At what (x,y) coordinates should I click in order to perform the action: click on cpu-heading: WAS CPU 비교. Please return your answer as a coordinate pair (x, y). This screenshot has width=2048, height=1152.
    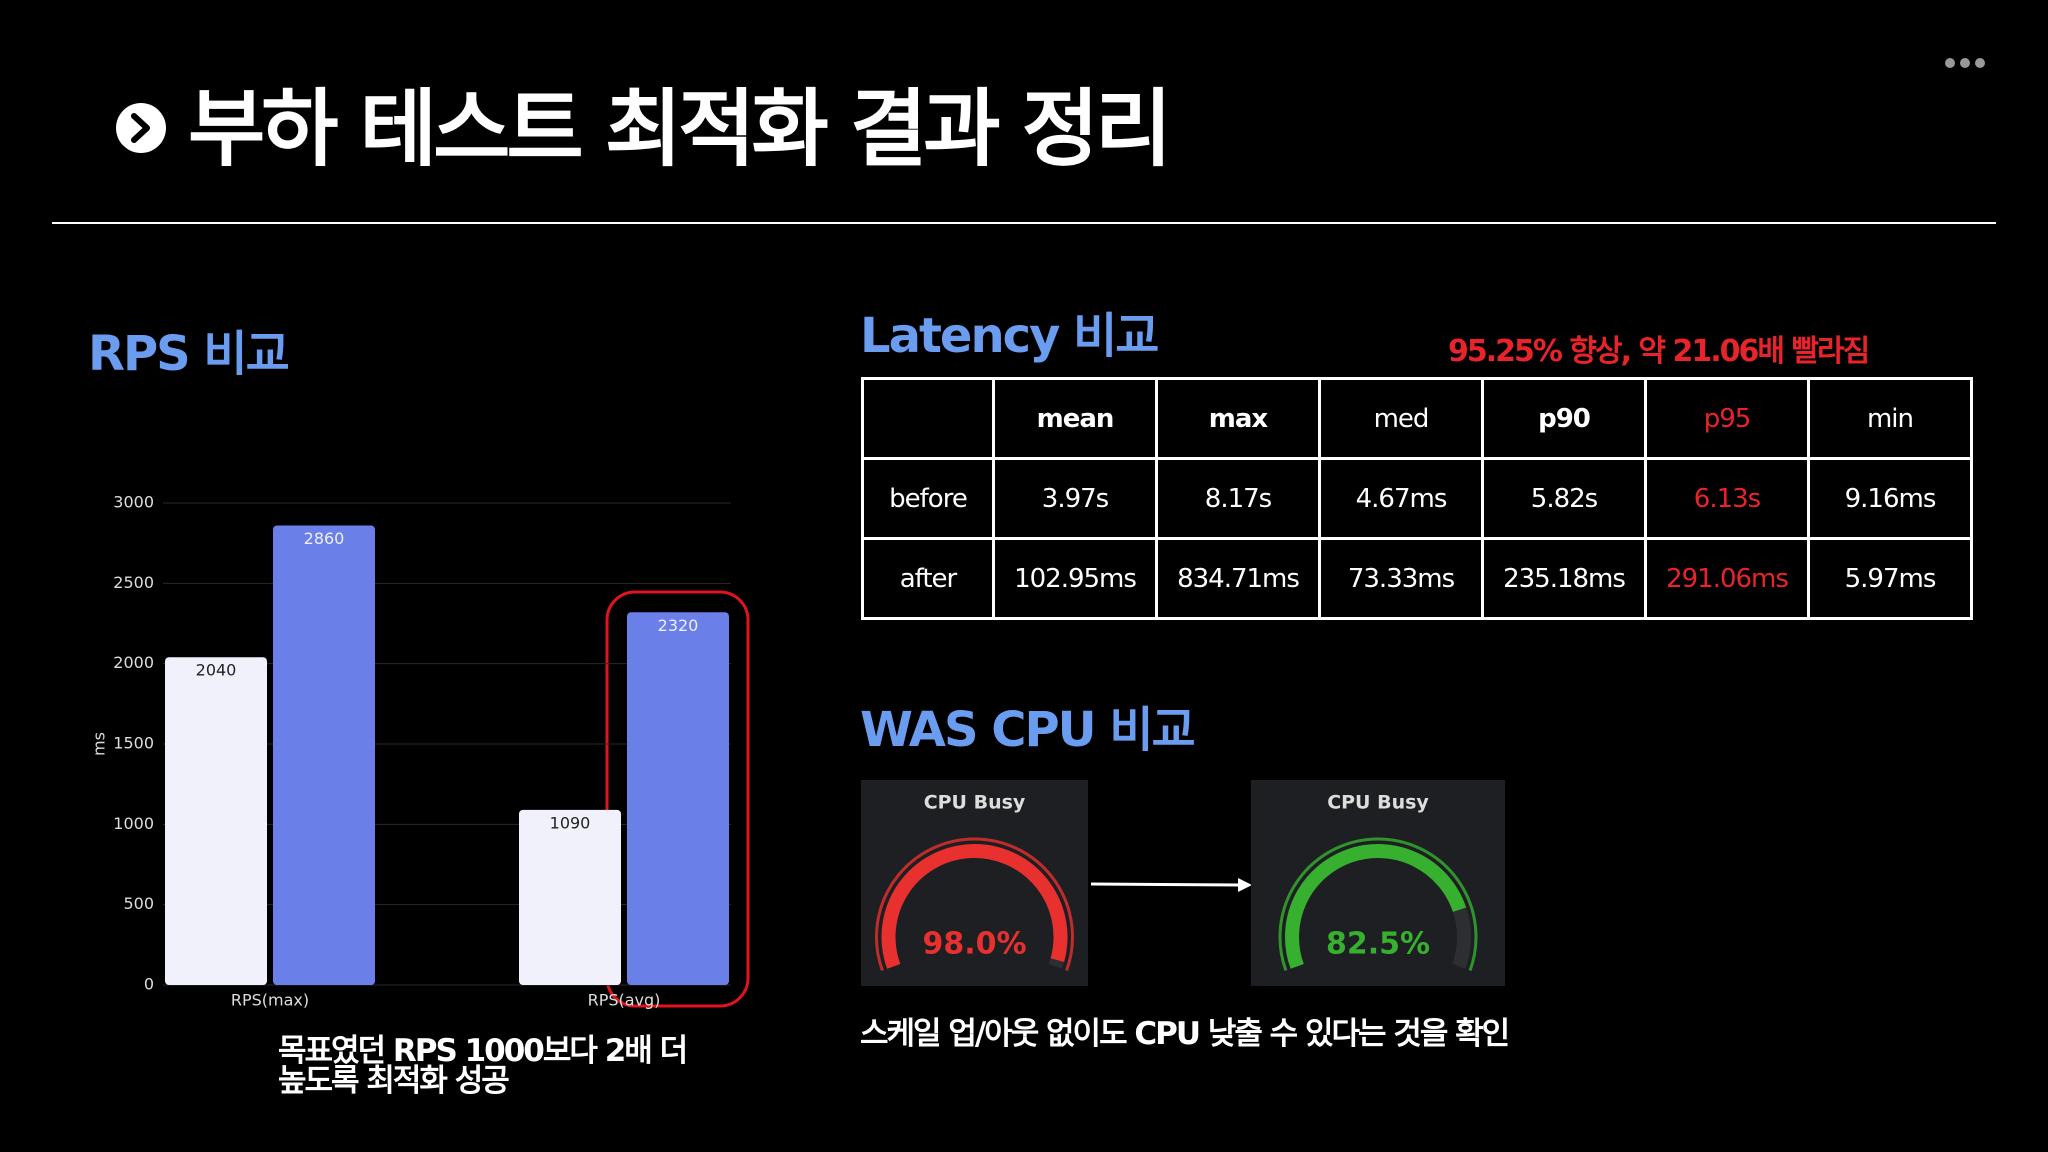
    Looking at the image, I should click on (1028, 730).